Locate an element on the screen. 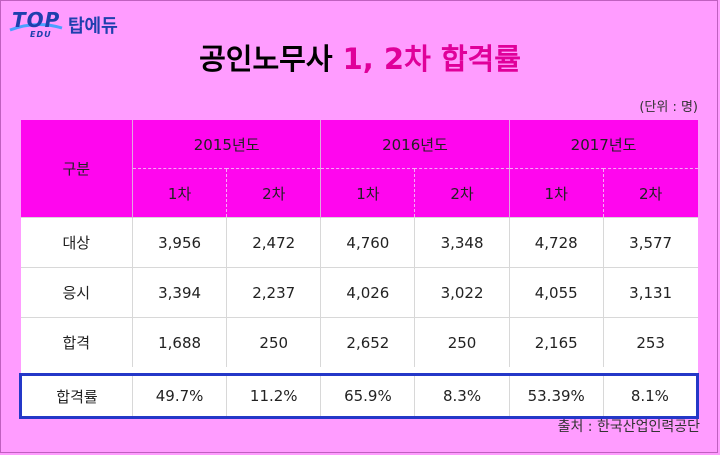 This screenshot has height=455, width=720. table-cell: 3,577 is located at coordinates (650, 242).